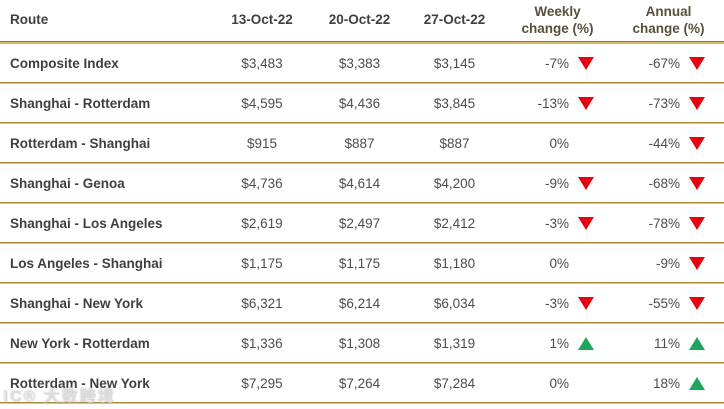 This screenshot has height=409, width=724. What do you see at coordinates (80, 383) in the screenshot?
I see `route-name: Rotterdam - New York` at bounding box center [80, 383].